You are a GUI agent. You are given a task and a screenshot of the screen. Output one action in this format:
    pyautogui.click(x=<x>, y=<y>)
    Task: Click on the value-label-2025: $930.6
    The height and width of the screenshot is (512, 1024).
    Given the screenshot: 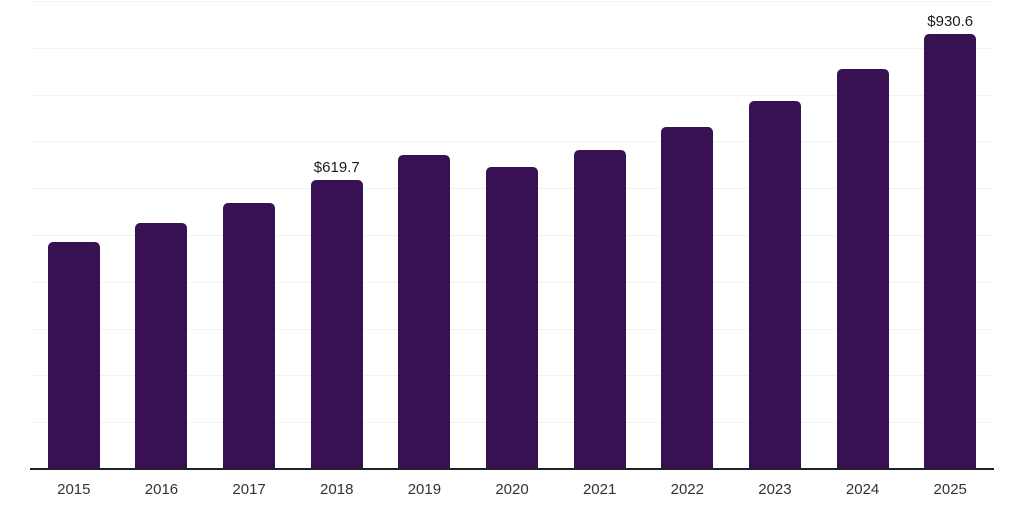 What is the action you would take?
    pyautogui.click(x=950, y=22)
    